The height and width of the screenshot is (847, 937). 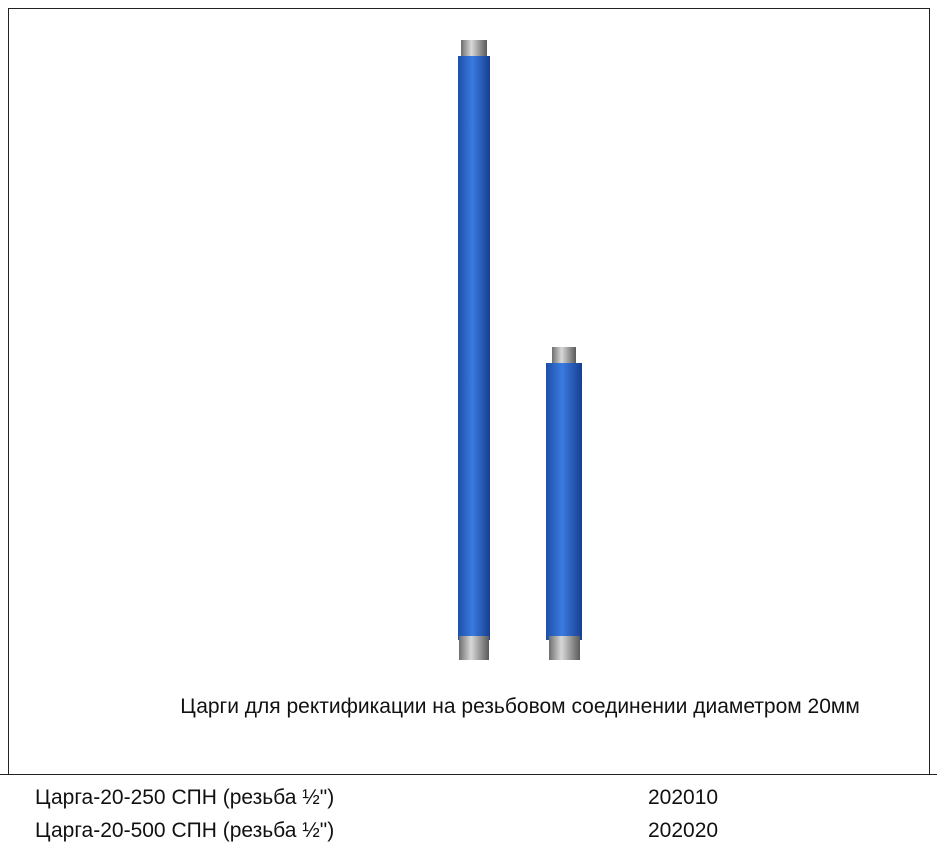 What do you see at coordinates (185, 797) in the screenshot?
I see `product-name: Царга-20-250 СПН (резьба ½")` at bounding box center [185, 797].